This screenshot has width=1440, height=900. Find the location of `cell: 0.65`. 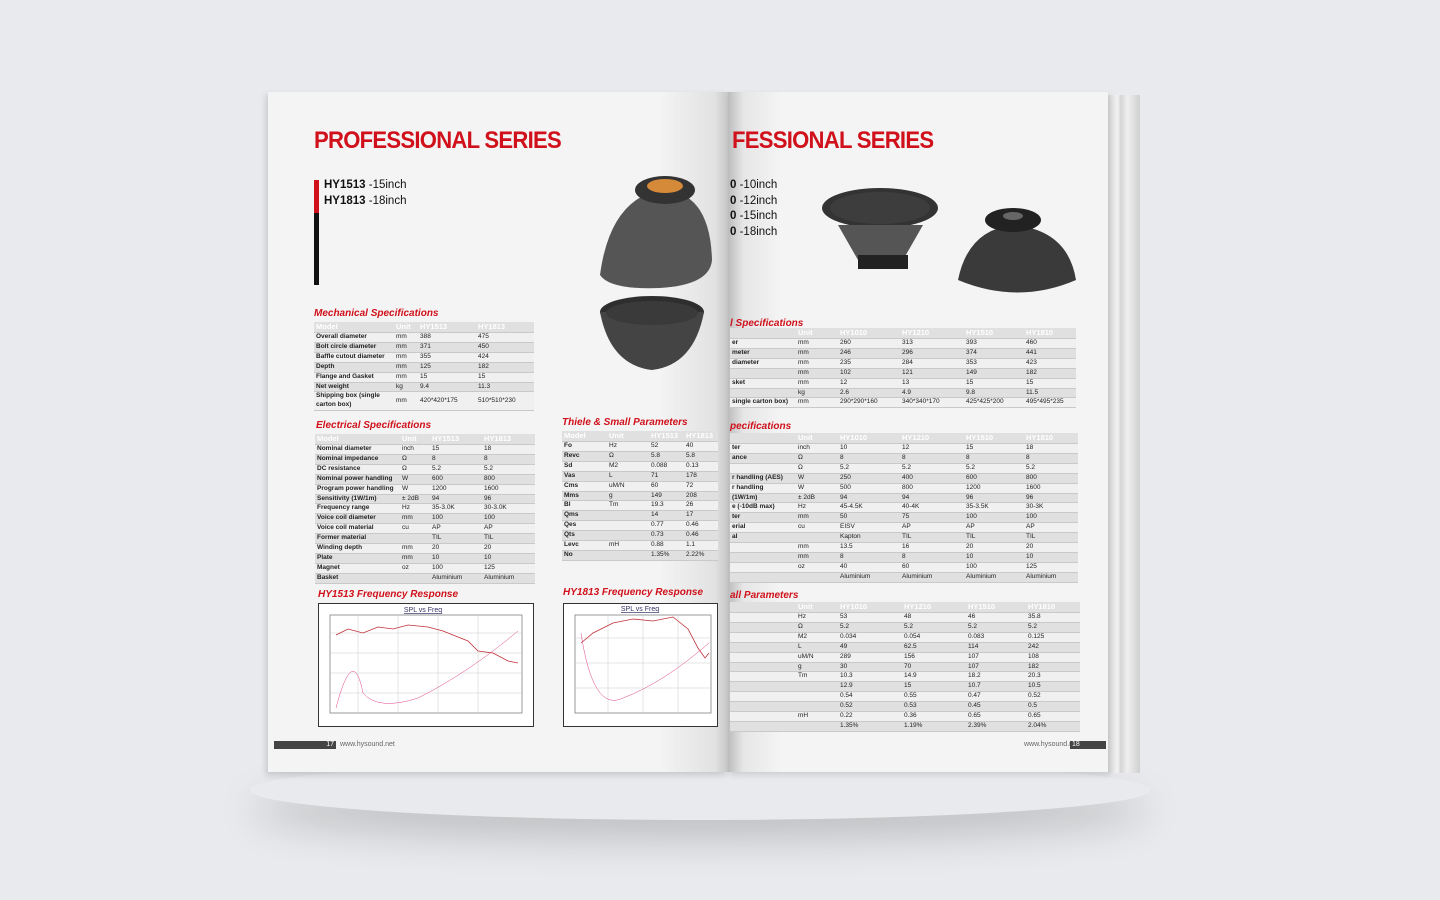

cell: 0.65 is located at coordinates (1053, 716).